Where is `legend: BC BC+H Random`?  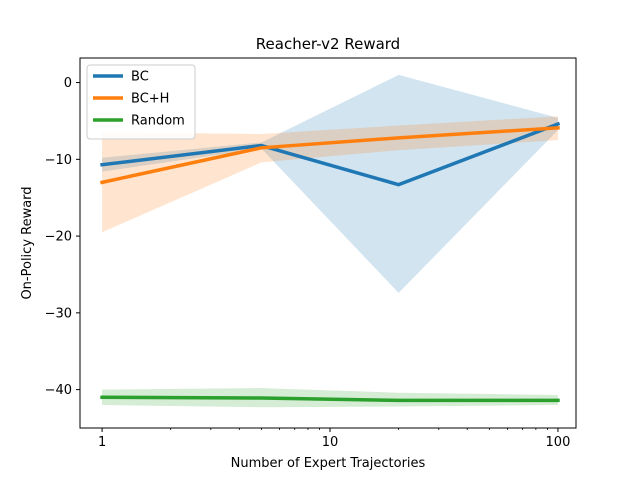 legend: BC BC+H Random is located at coordinates (141, 102).